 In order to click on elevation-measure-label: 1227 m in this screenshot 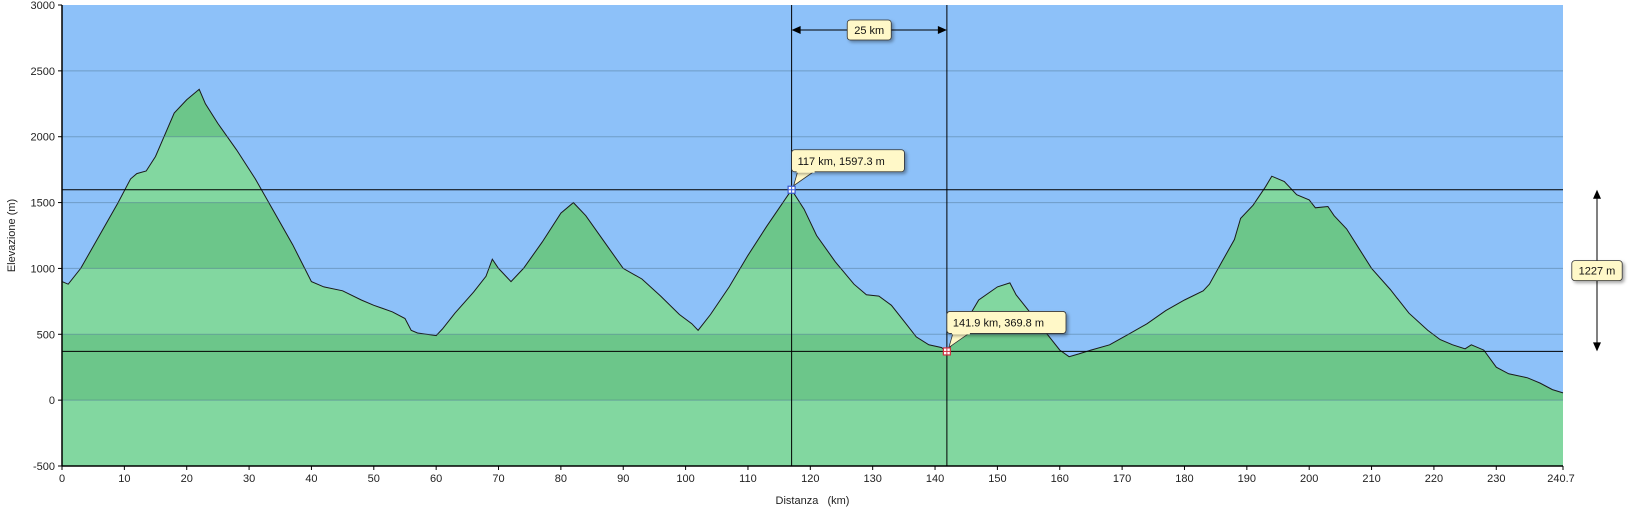, I will do `click(1597, 270)`.